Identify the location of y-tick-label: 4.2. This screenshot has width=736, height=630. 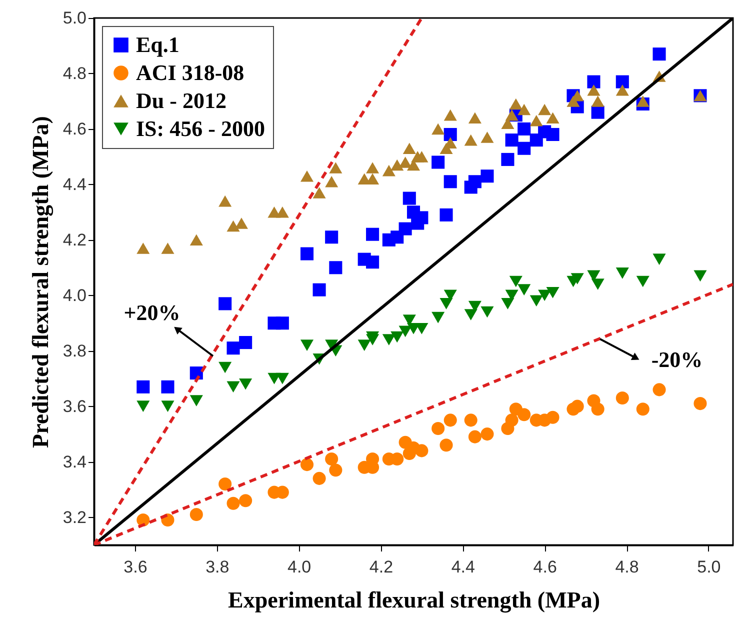
(74, 240).